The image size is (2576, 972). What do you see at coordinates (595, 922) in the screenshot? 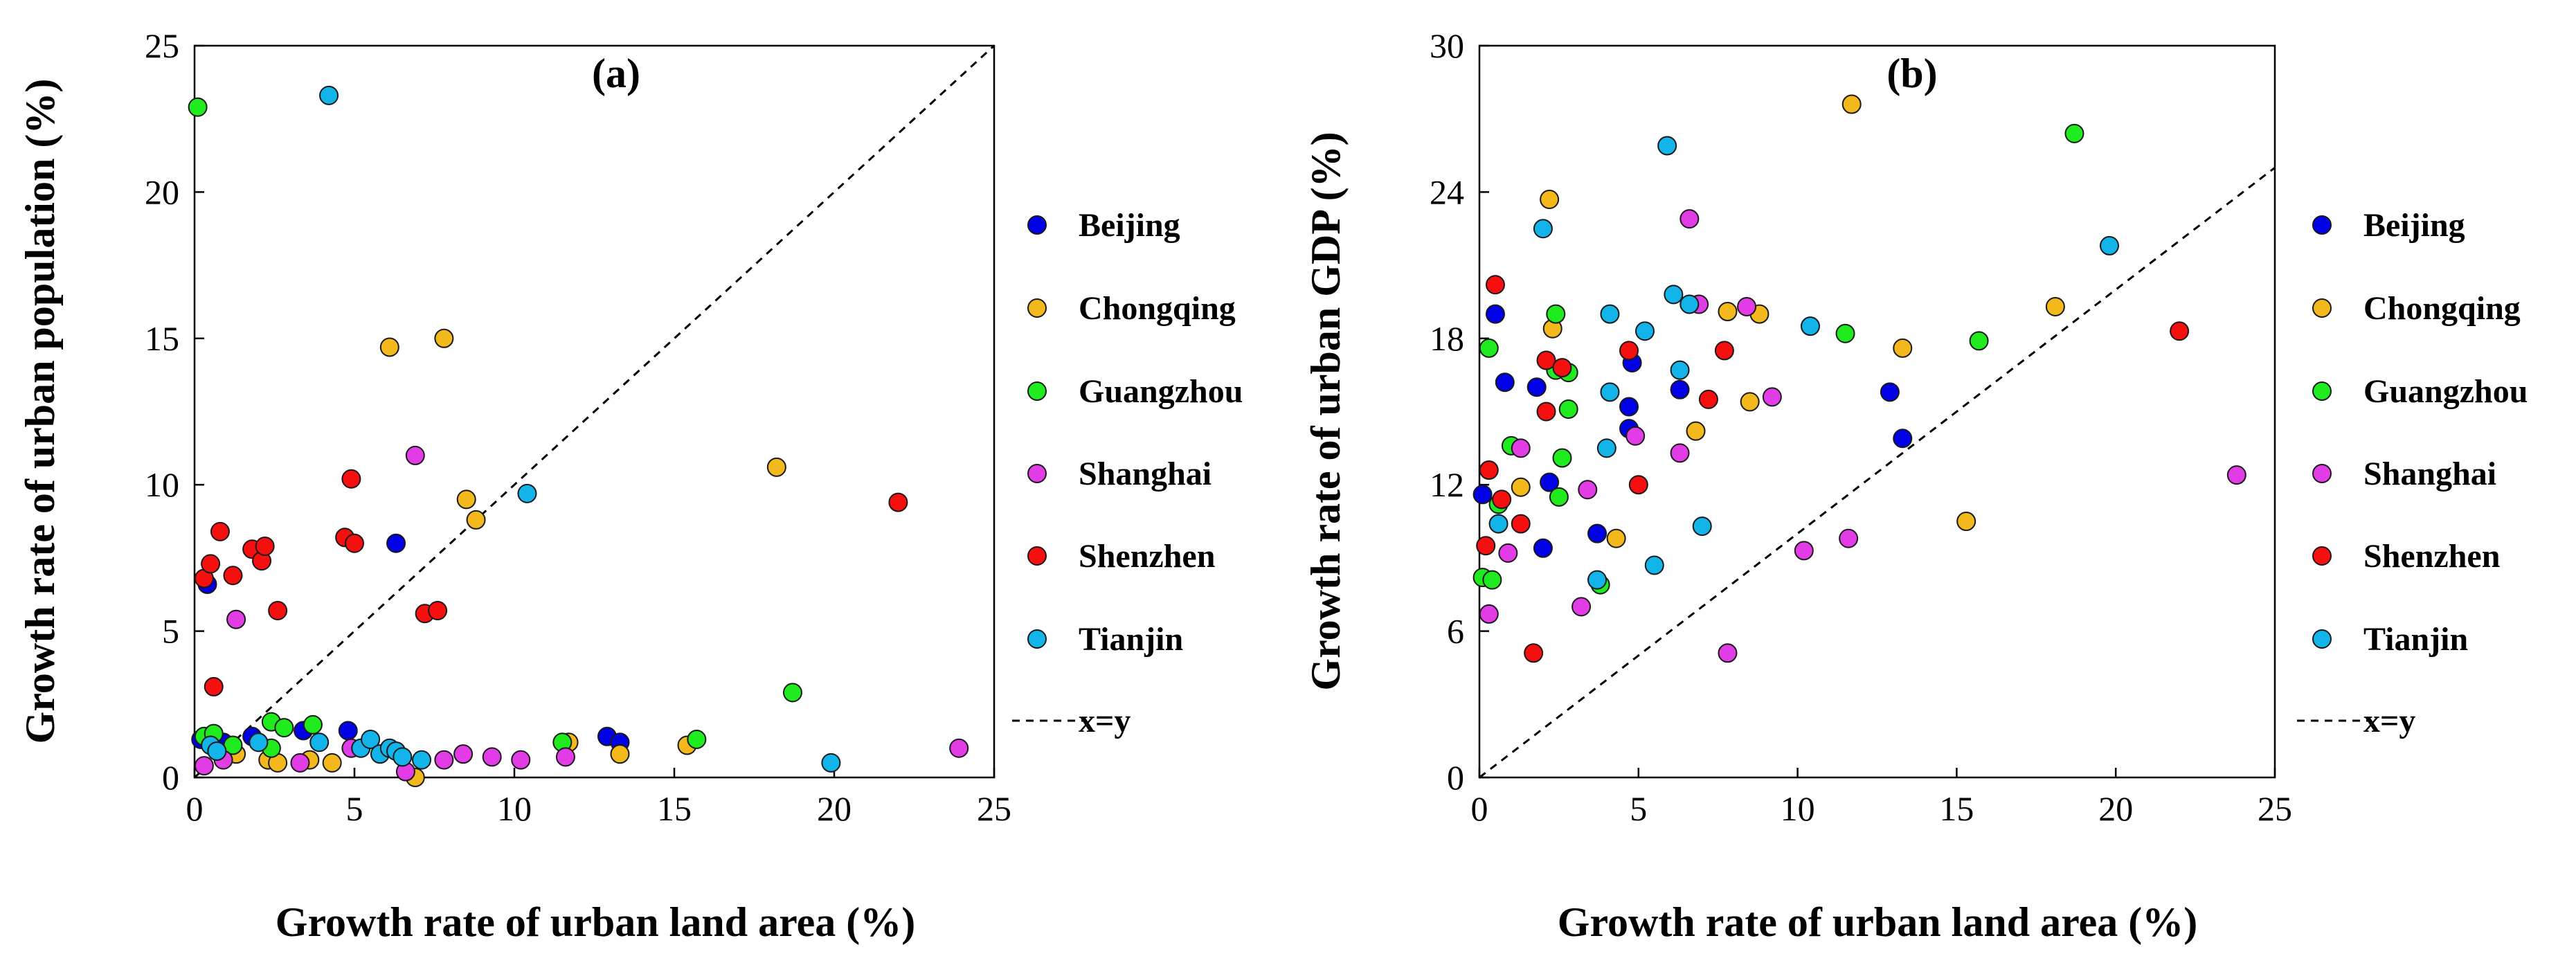
I see `panel-a-x-axis-title: Growth rate of urban land area (%)` at bounding box center [595, 922].